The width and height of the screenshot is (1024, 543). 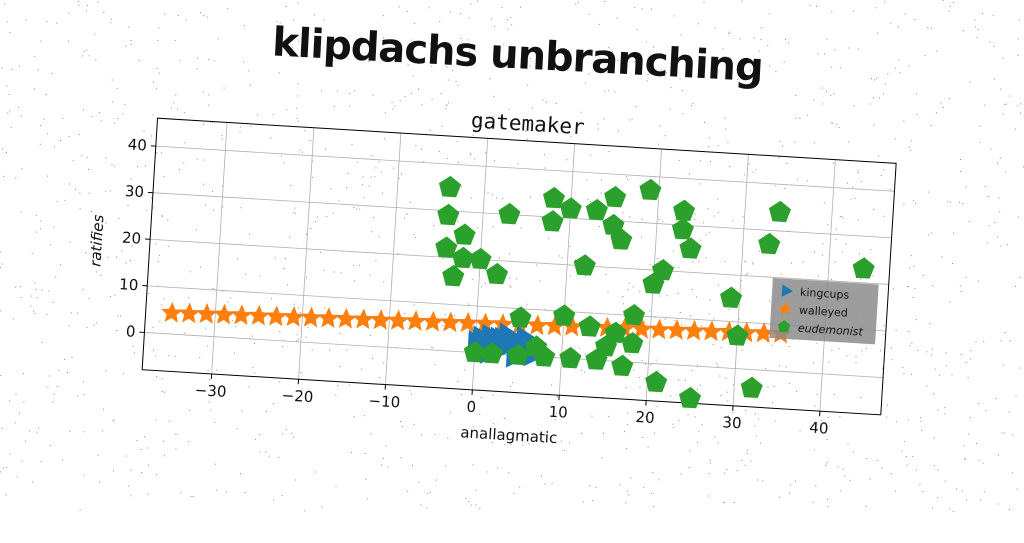 What do you see at coordinates (732, 422) in the screenshot?
I see `x-tick-label: 30` at bounding box center [732, 422].